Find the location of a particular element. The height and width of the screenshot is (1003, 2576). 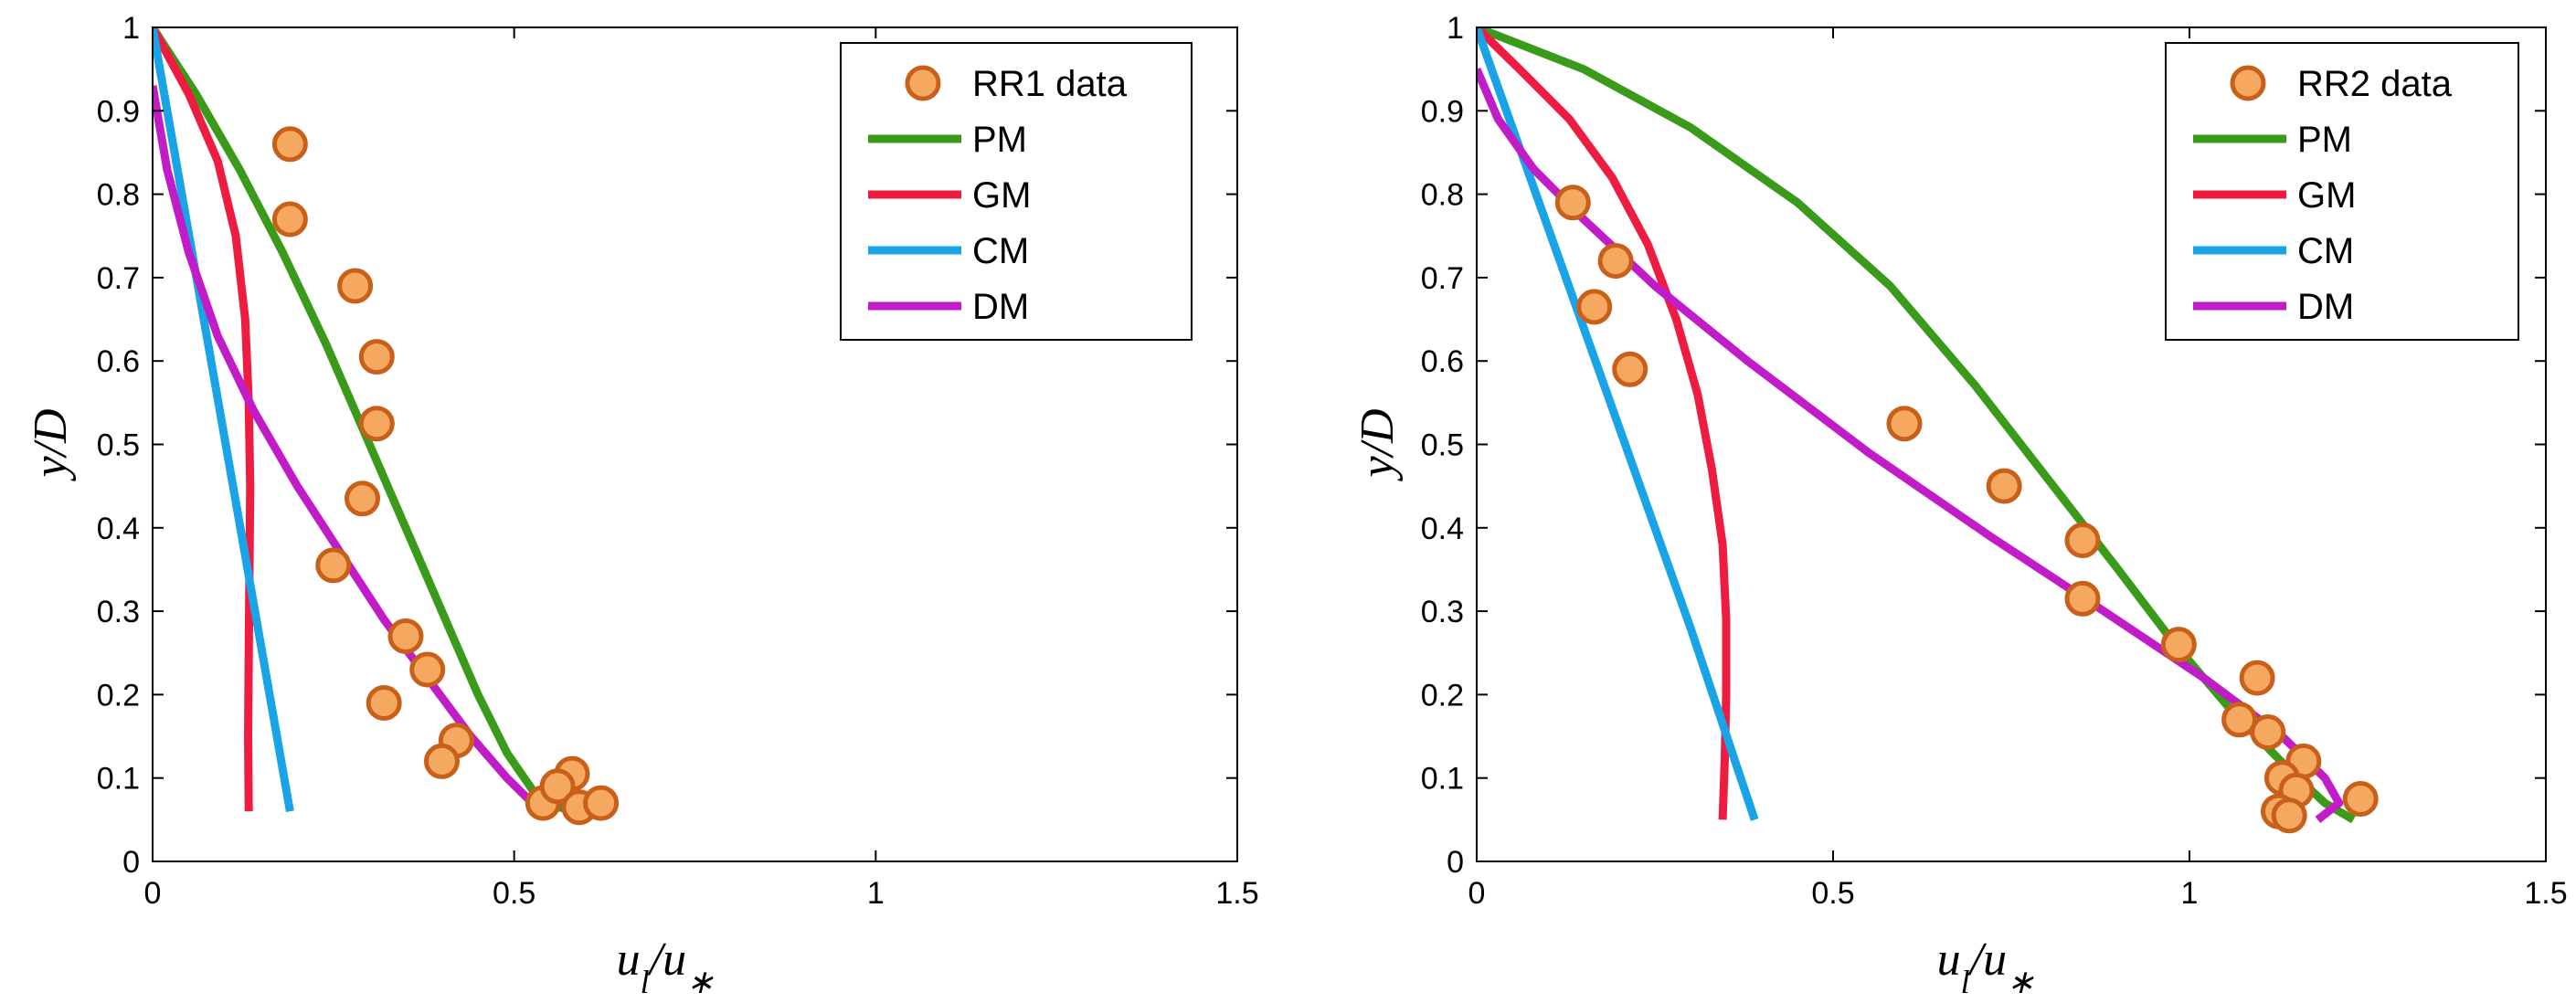

legend-label-data: RR1 data is located at coordinates (1050, 84).